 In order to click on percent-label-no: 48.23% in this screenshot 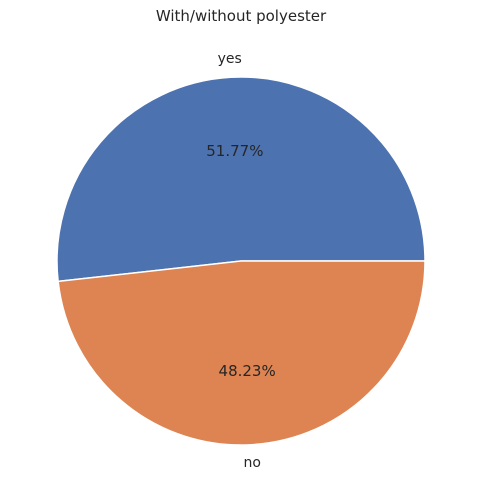, I will do `click(247, 371)`.